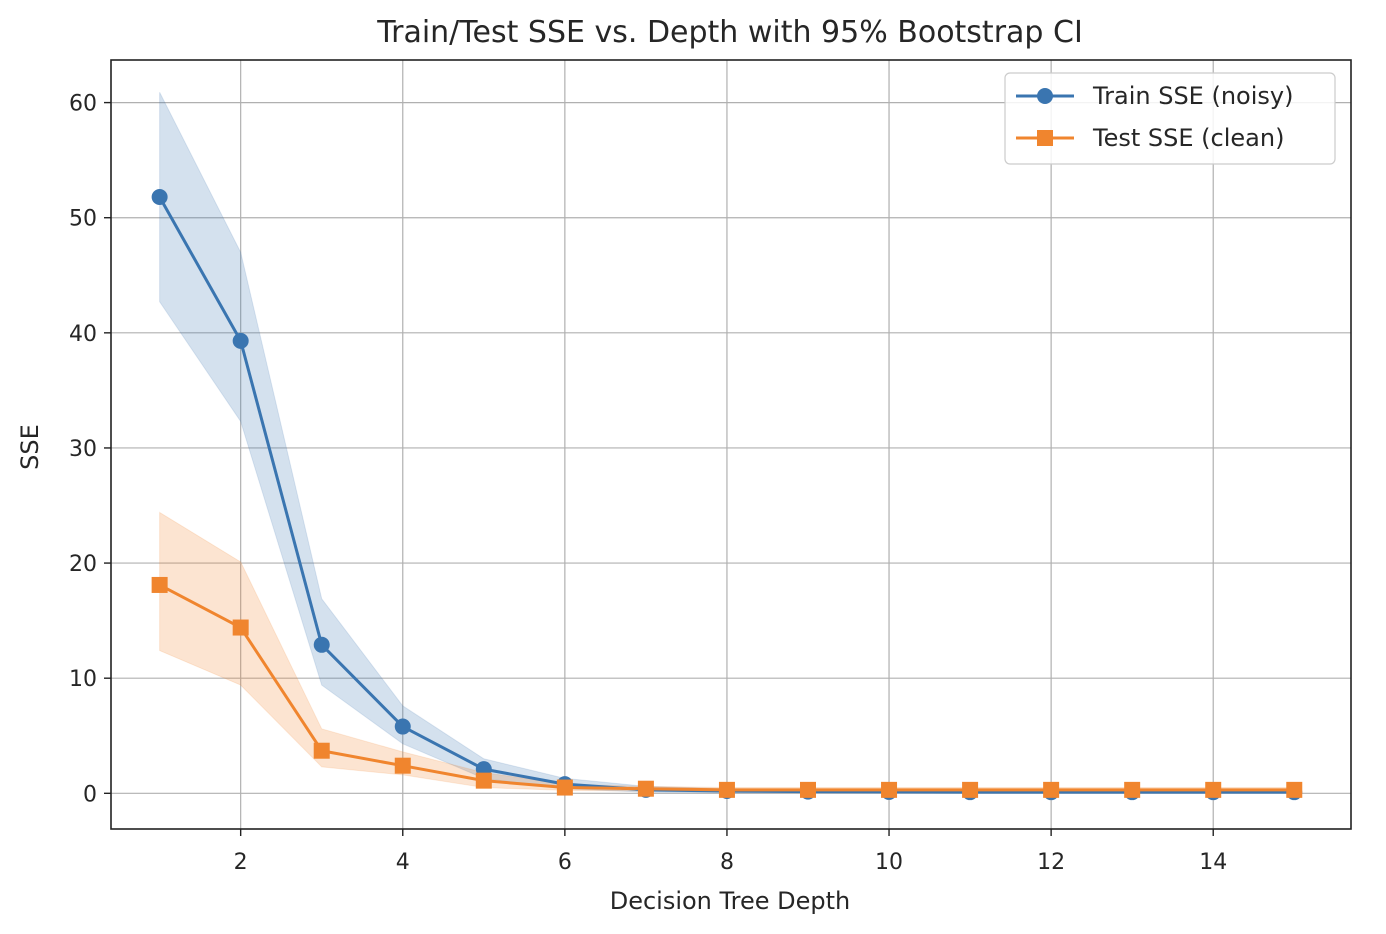 This screenshot has height=934, width=1386. What do you see at coordinates (565, 862) in the screenshot?
I see `x-tick-label: 6` at bounding box center [565, 862].